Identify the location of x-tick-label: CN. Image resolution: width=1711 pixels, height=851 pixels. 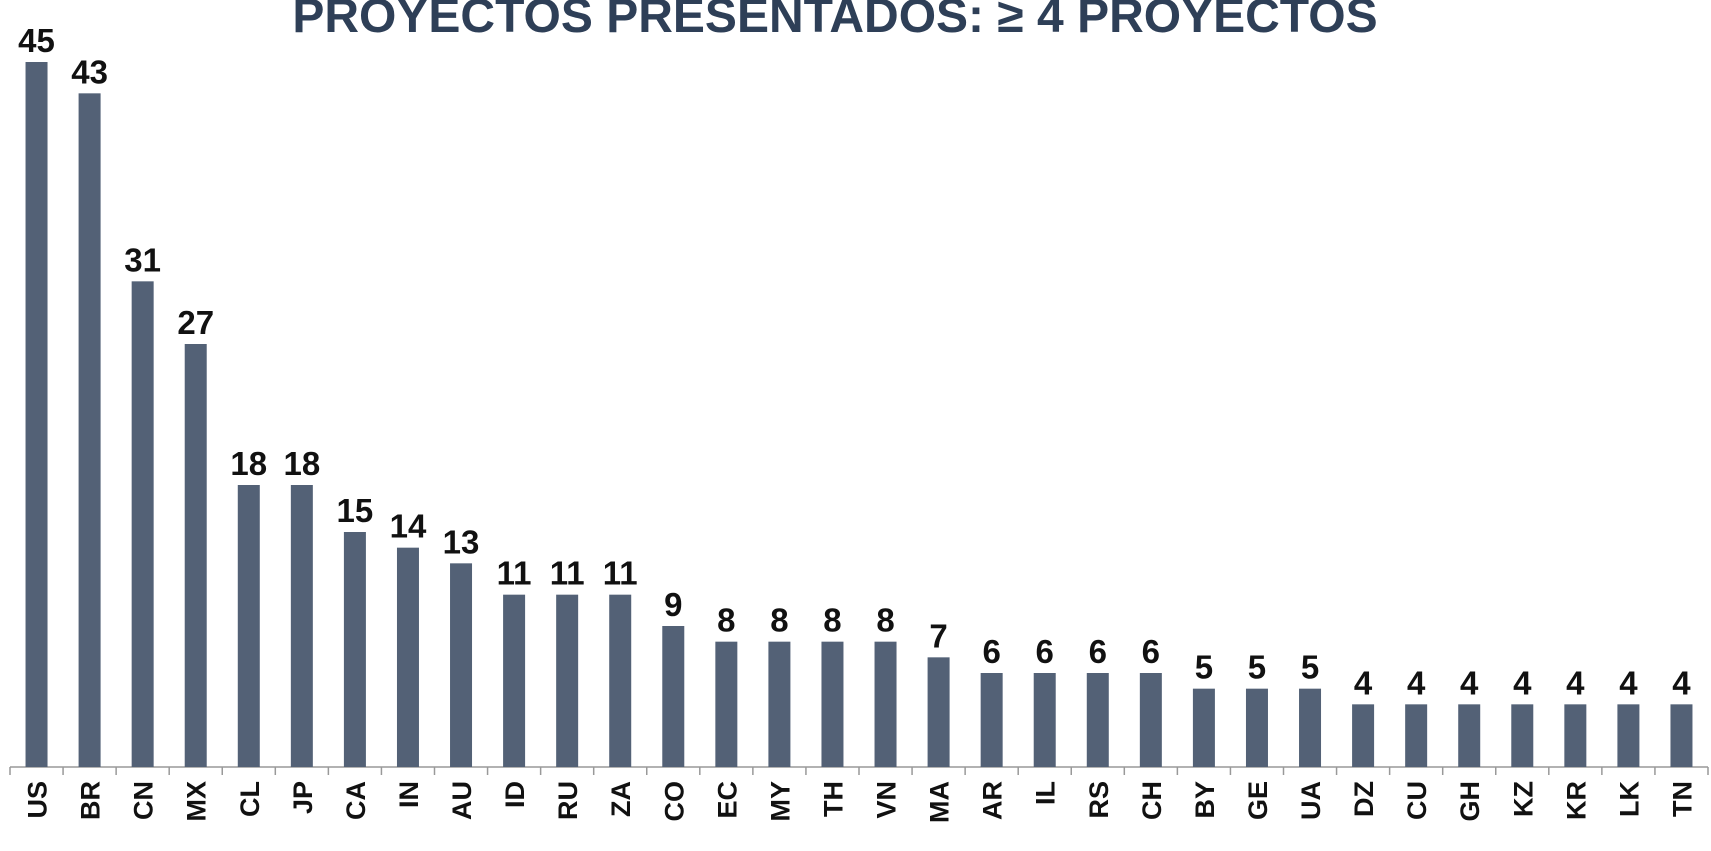
(144, 800).